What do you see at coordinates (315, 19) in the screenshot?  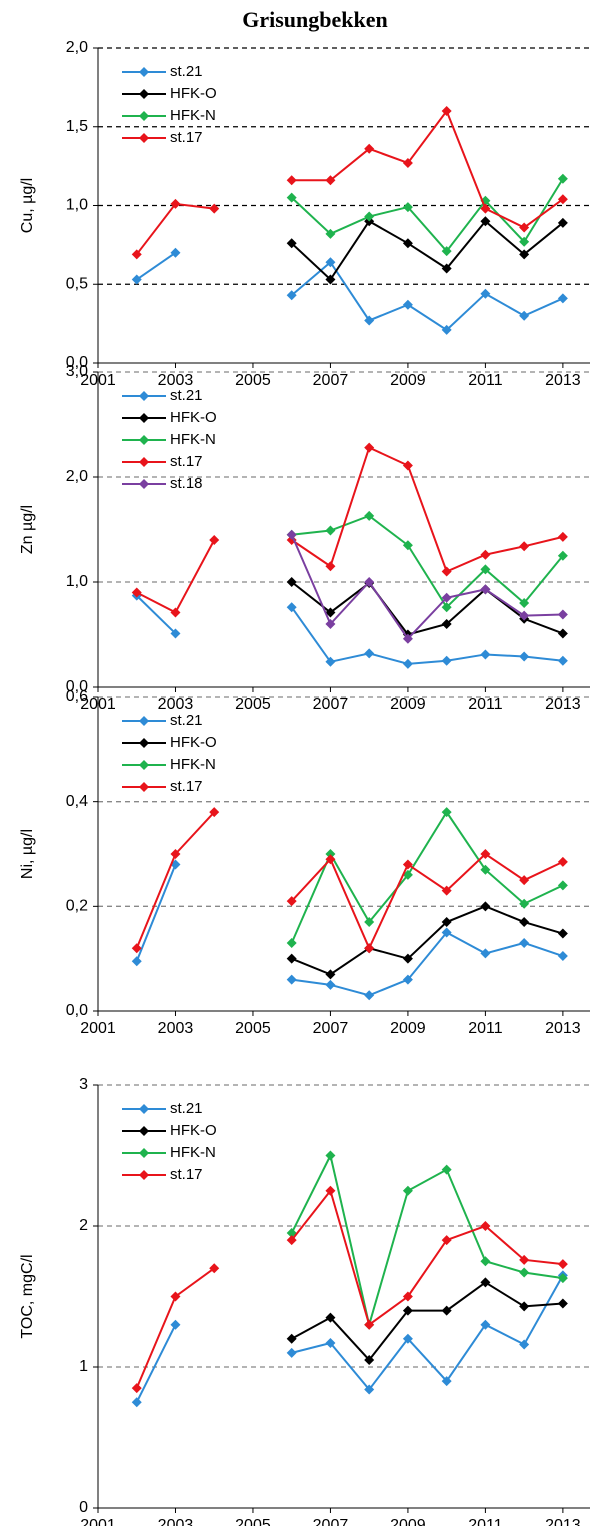 I see `chart-title: Grisungbekken` at bounding box center [315, 19].